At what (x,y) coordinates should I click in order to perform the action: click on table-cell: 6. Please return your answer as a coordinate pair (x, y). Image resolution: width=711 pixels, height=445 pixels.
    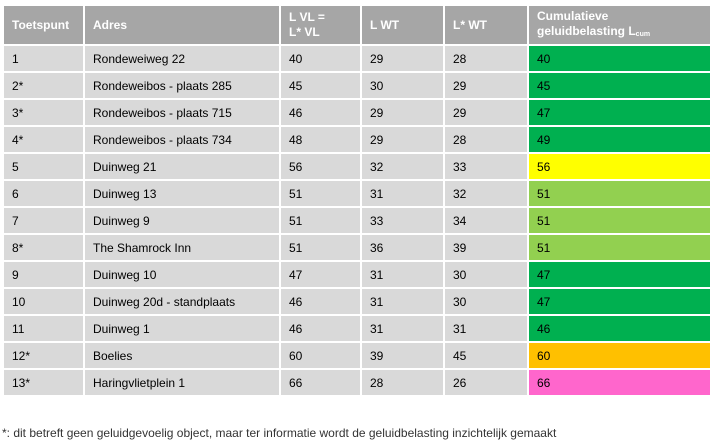
    Looking at the image, I should click on (43, 193).